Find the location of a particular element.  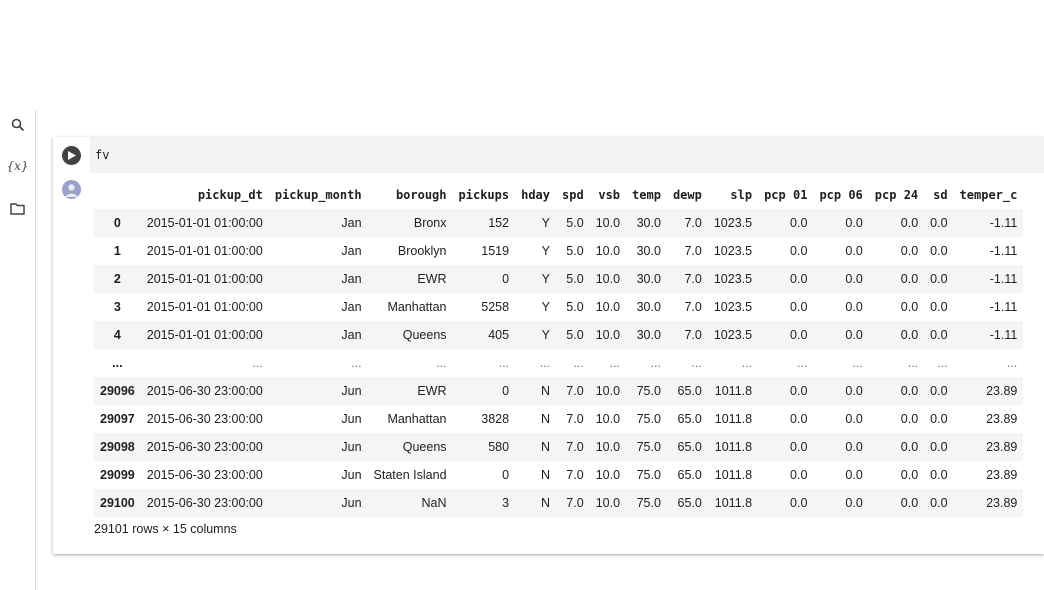

search-icon is located at coordinates (17, 125).